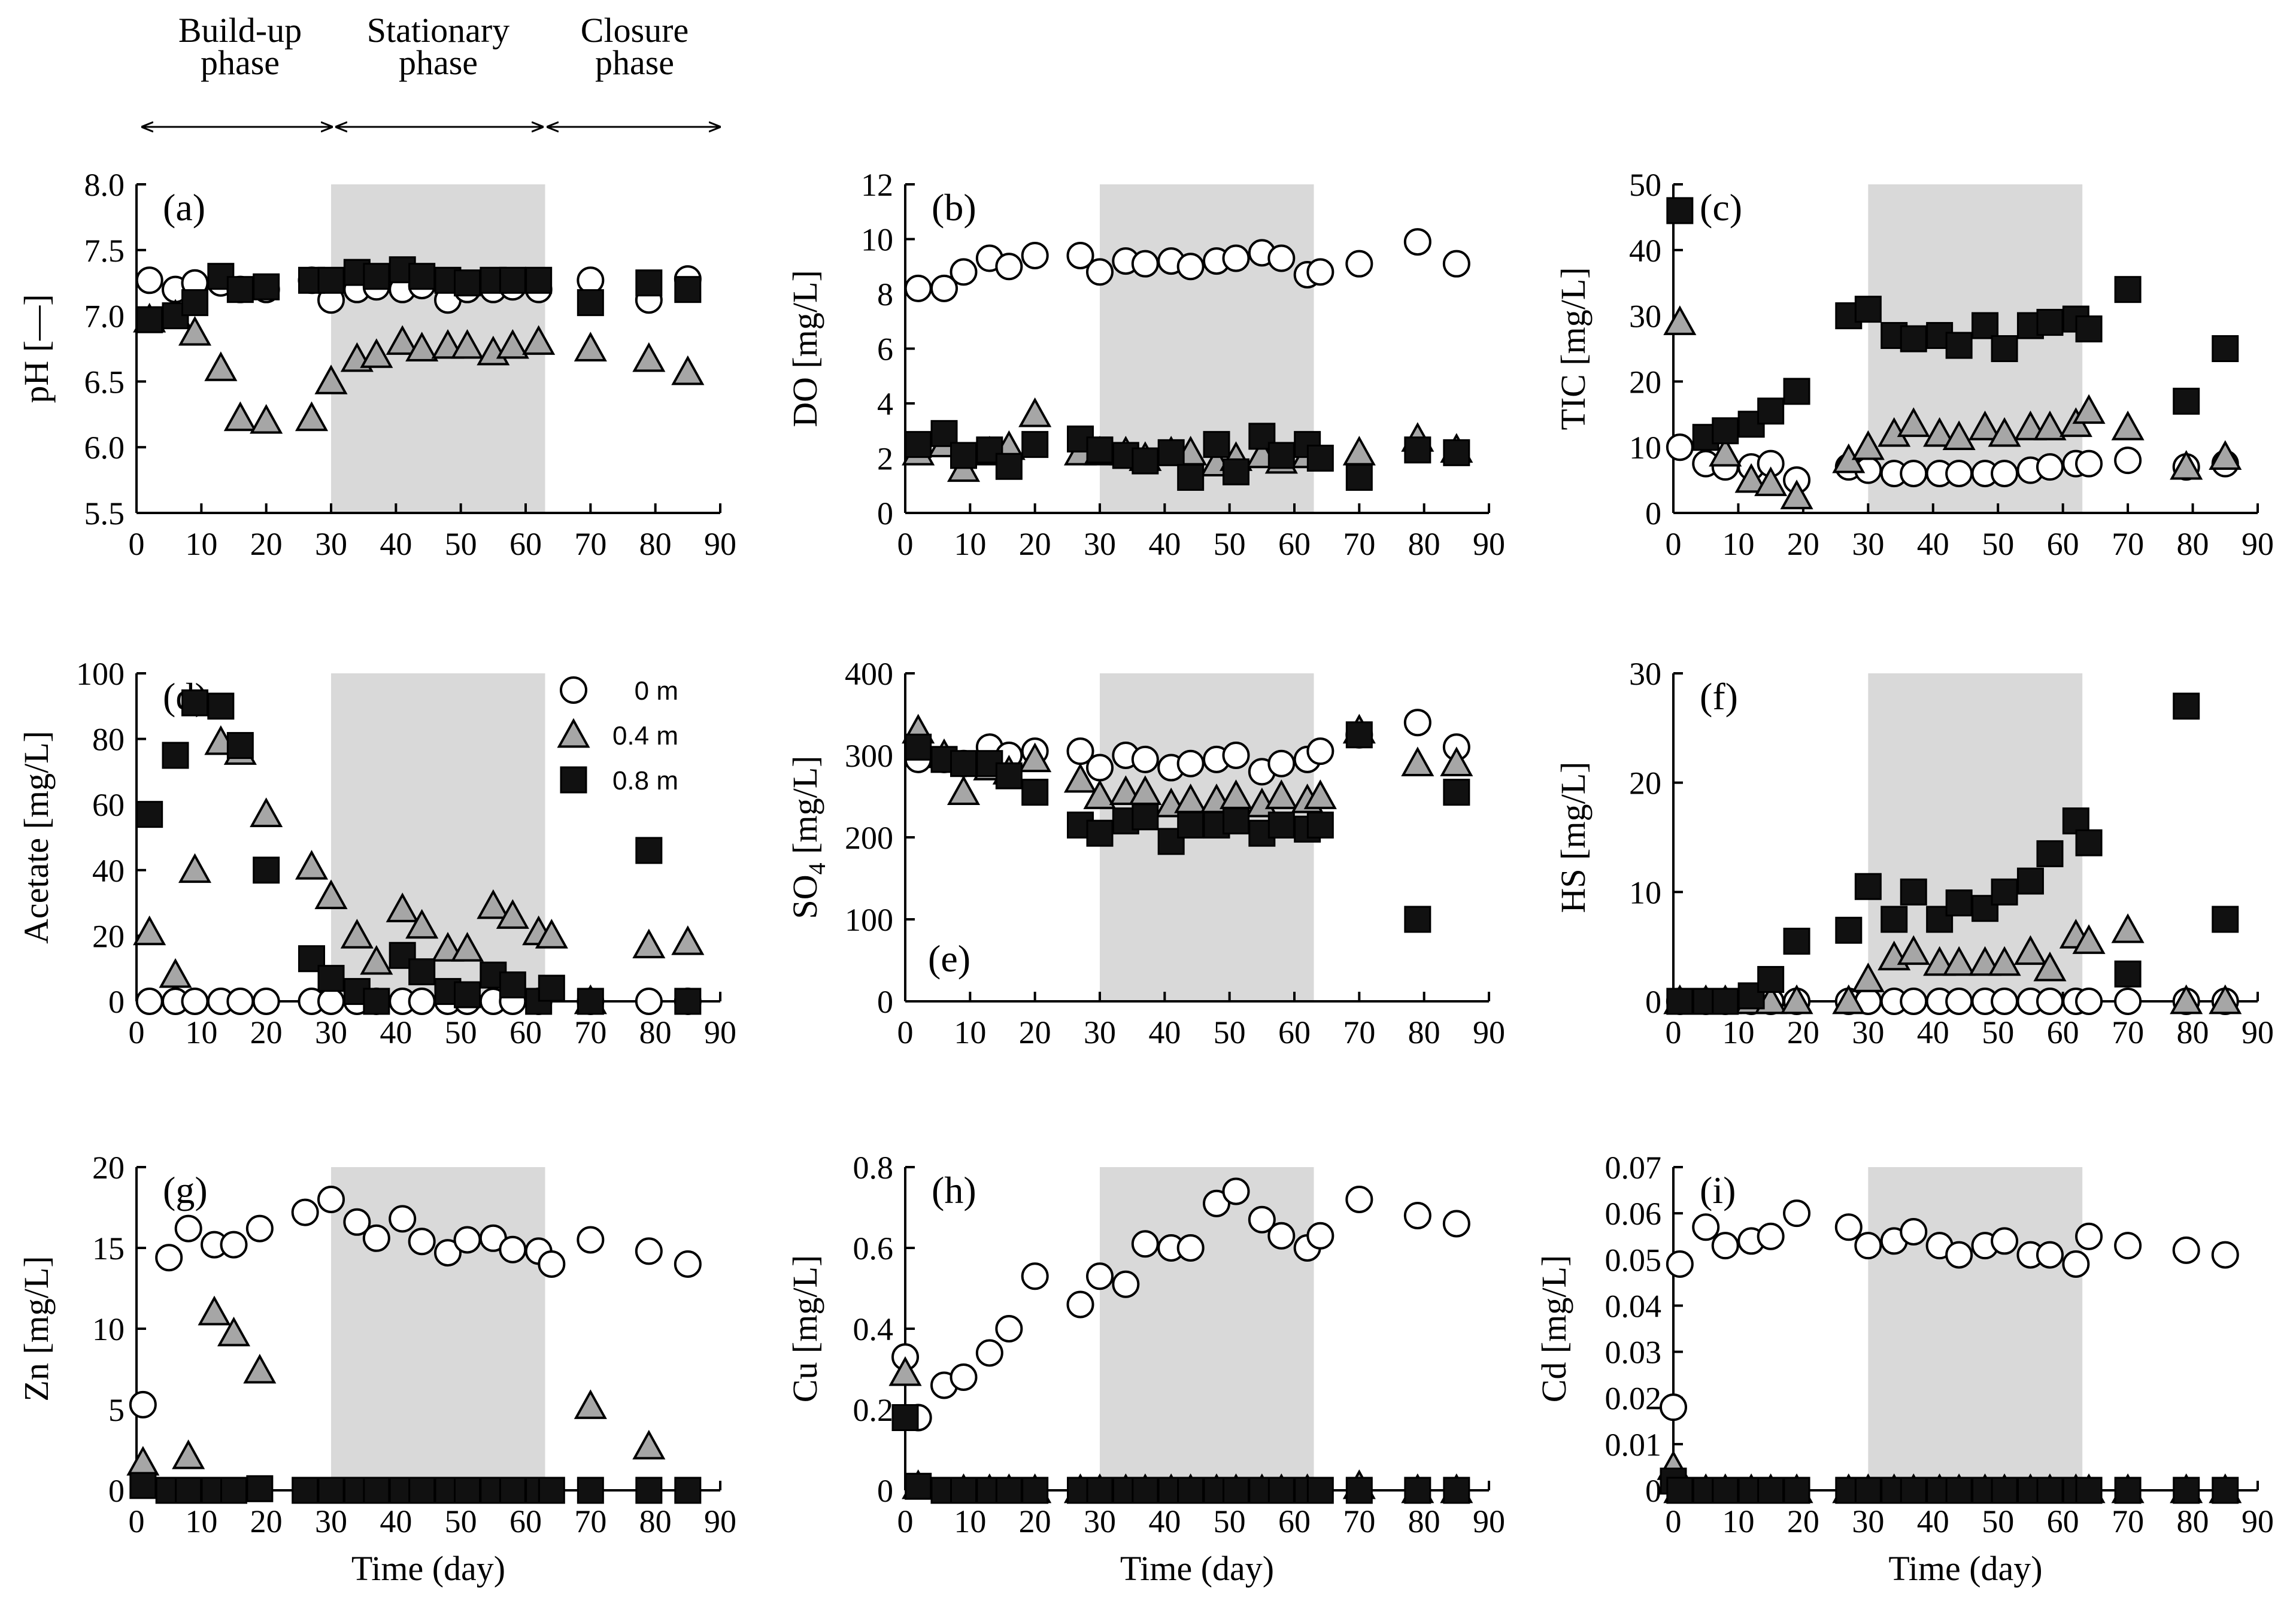  I want to click on y-tick-label: 0, so click(885, 513).